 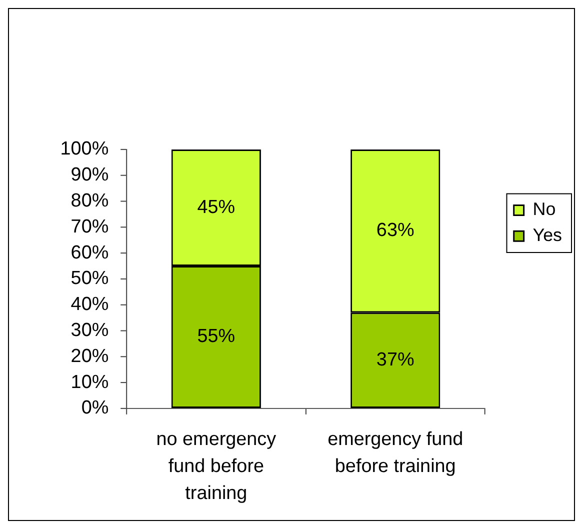 What do you see at coordinates (89, 201) in the screenshot?
I see `y-tick-label: 80%` at bounding box center [89, 201].